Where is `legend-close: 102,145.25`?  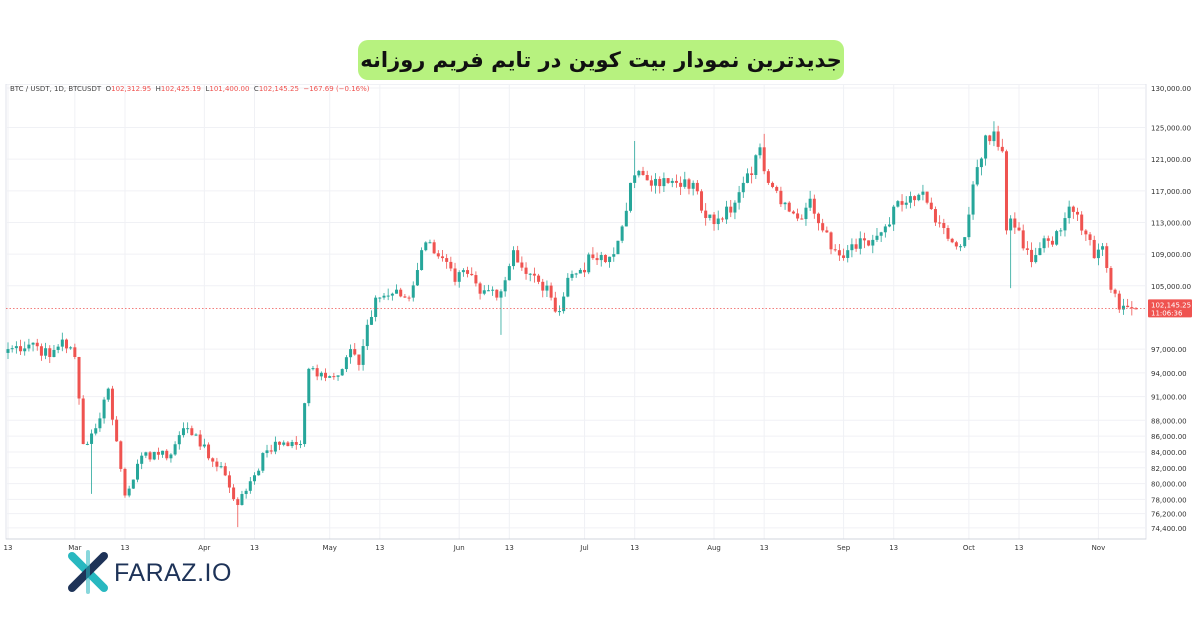
legend-close: 102,145.25 is located at coordinates (278, 89).